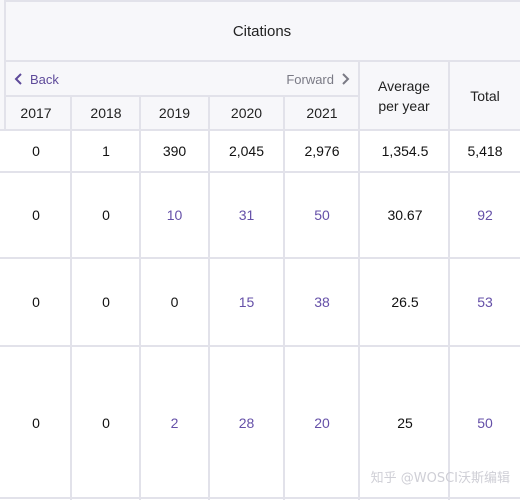 The width and height of the screenshot is (520, 500). Describe the element at coordinates (485, 151) in the screenshot. I see `table-cell-total: 5,418` at that location.